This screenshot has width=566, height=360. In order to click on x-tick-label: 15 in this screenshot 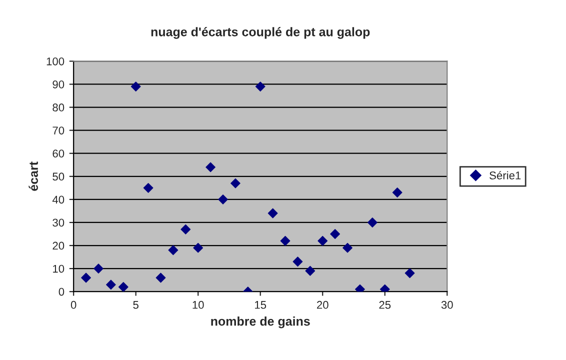, I will do `click(260, 305)`.